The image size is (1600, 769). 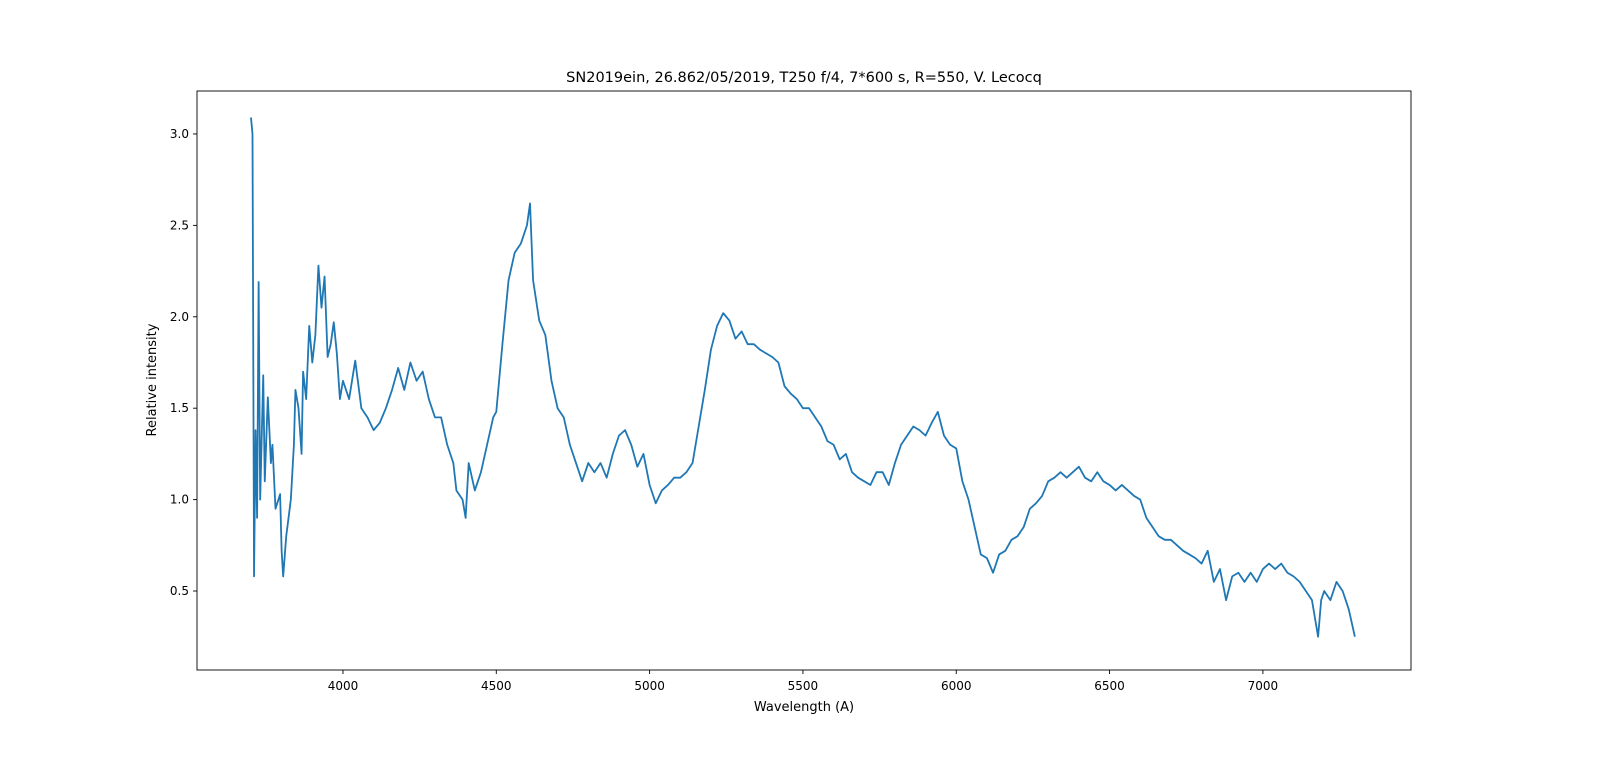 I want to click on x-tick-label: 4500, so click(x=496, y=686).